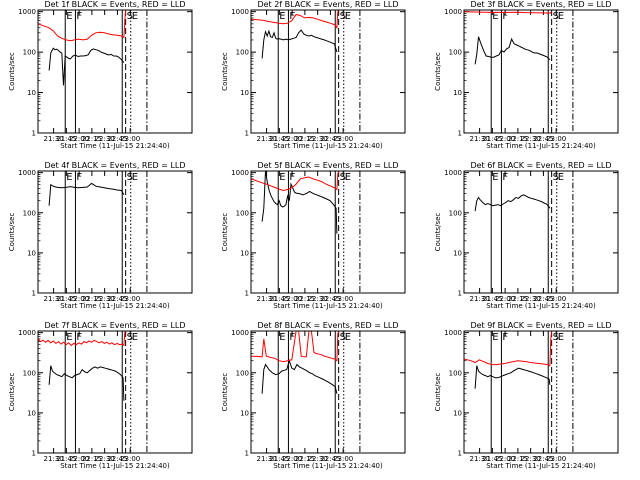 This screenshot has height=480, width=640. What do you see at coordinates (540, 165) in the screenshot?
I see `plot-title: Det 6f BLACK = Events, RED = LLD` at bounding box center [540, 165].